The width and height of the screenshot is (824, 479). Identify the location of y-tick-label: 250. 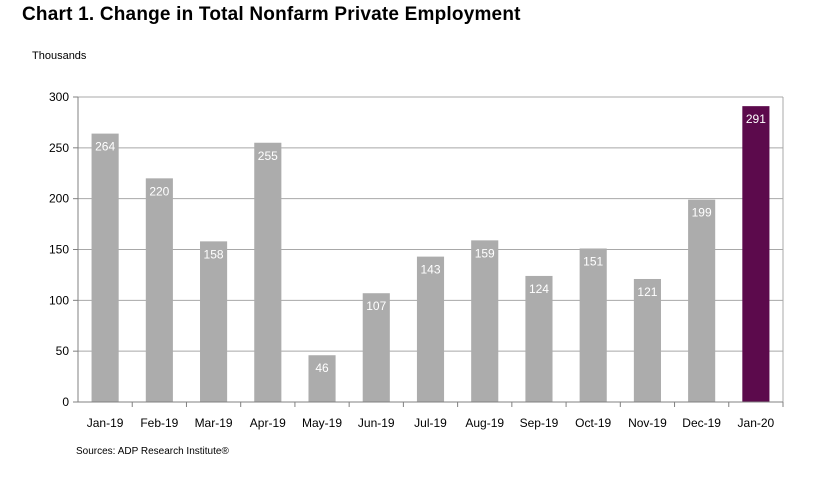
(59, 148).